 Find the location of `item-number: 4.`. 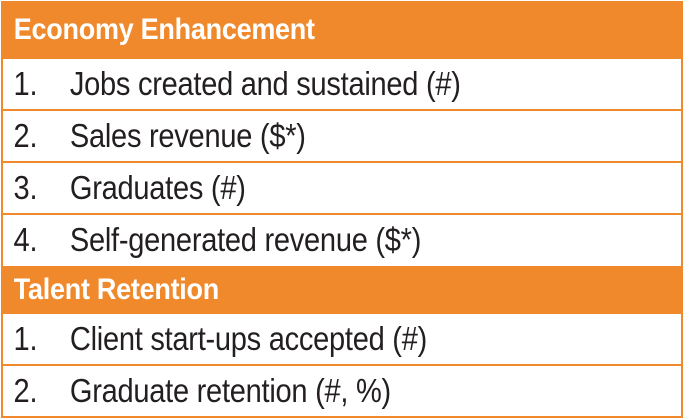

item-number: 4. is located at coordinates (25, 240).